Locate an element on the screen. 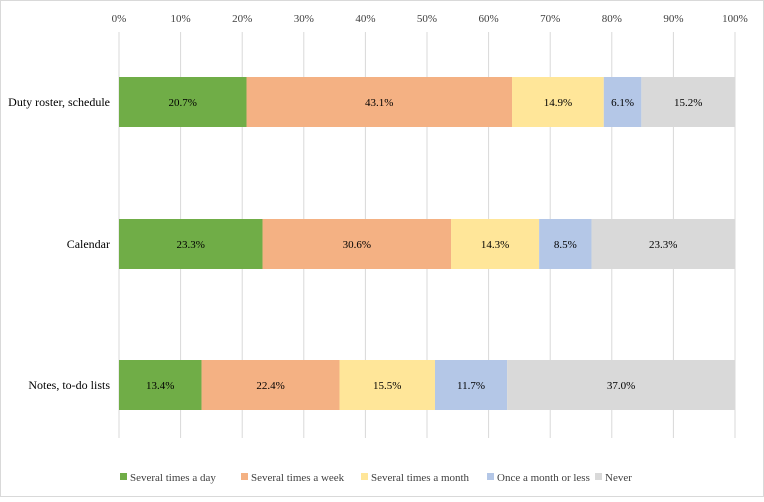 This screenshot has height=502, width=764. data-label: 6.1% is located at coordinates (622, 103).